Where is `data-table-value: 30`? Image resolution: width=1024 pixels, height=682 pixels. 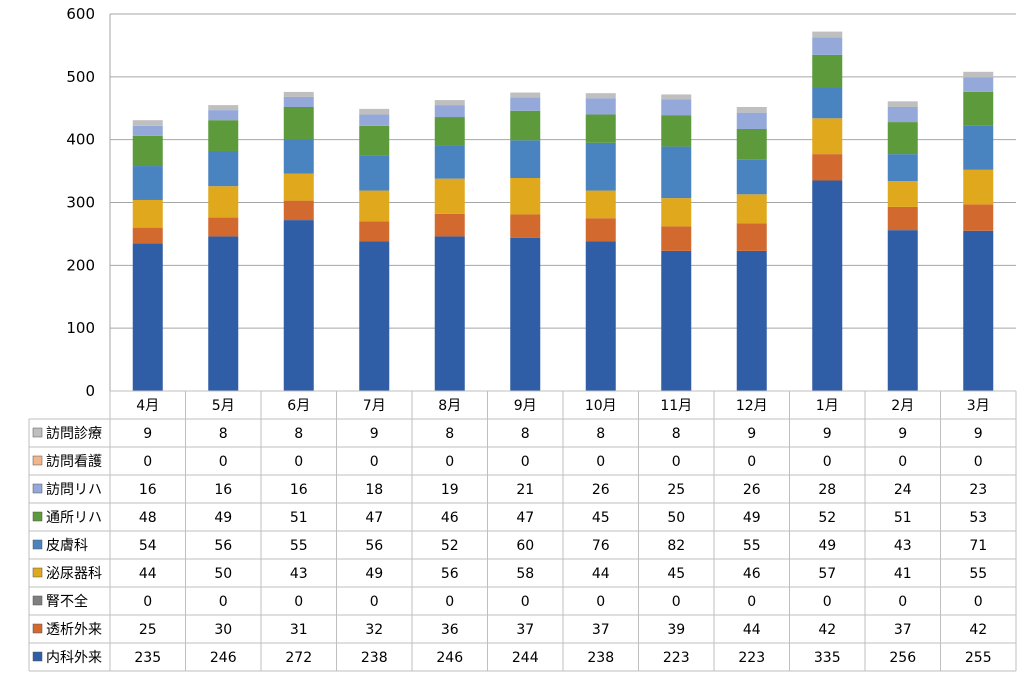 data-table-value: 30 is located at coordinates (223, 630).